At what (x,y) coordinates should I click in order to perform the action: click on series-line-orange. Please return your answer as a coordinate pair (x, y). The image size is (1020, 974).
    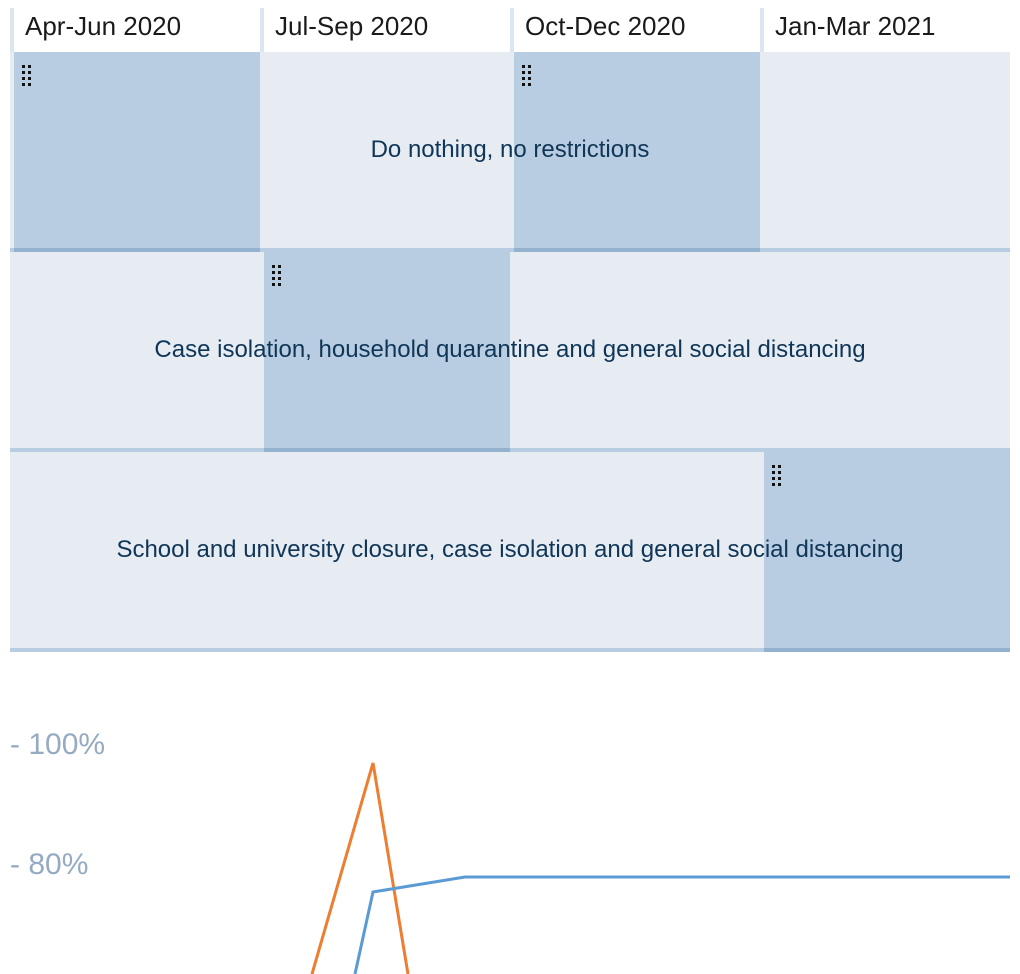
    Looking at the image, I should click on (360, 868).